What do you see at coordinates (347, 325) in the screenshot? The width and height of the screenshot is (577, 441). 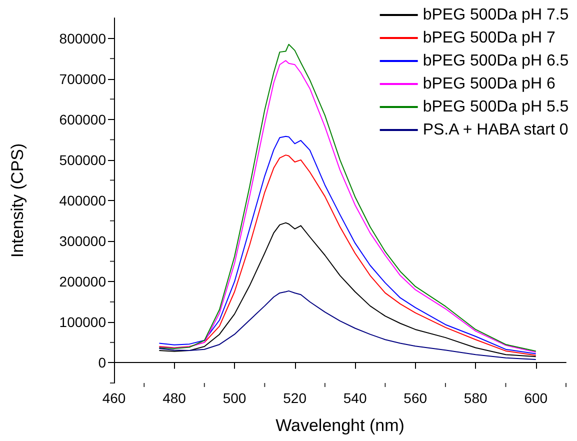 I see `line-series` at bounding box center [347, 325].